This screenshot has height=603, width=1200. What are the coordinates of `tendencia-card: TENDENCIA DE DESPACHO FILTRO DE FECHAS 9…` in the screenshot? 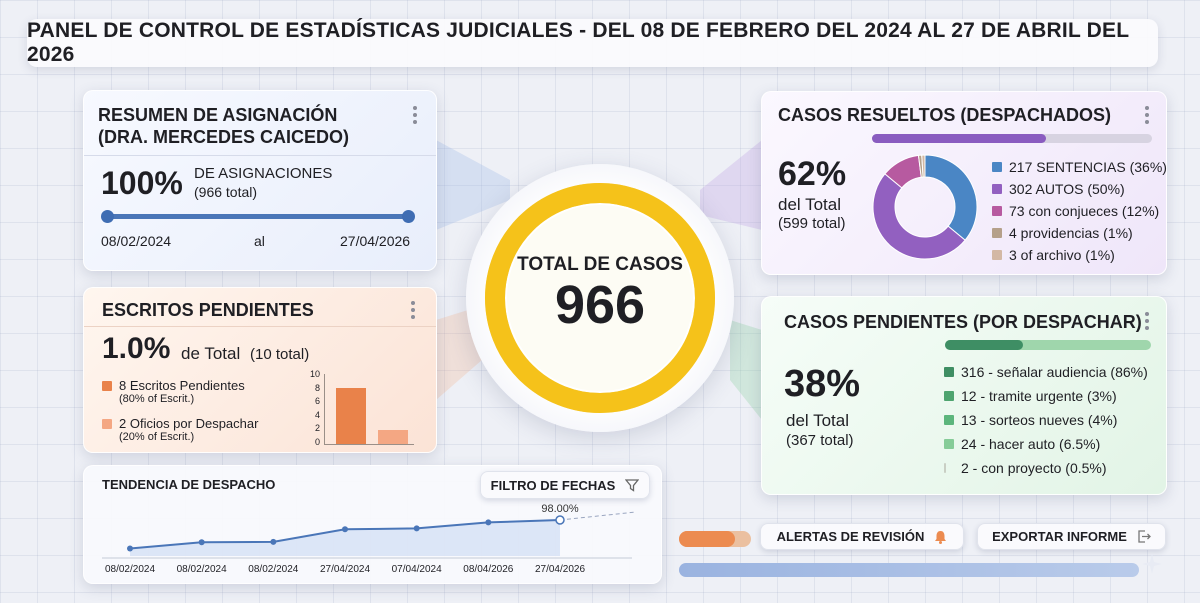 It's located at (372, 524).